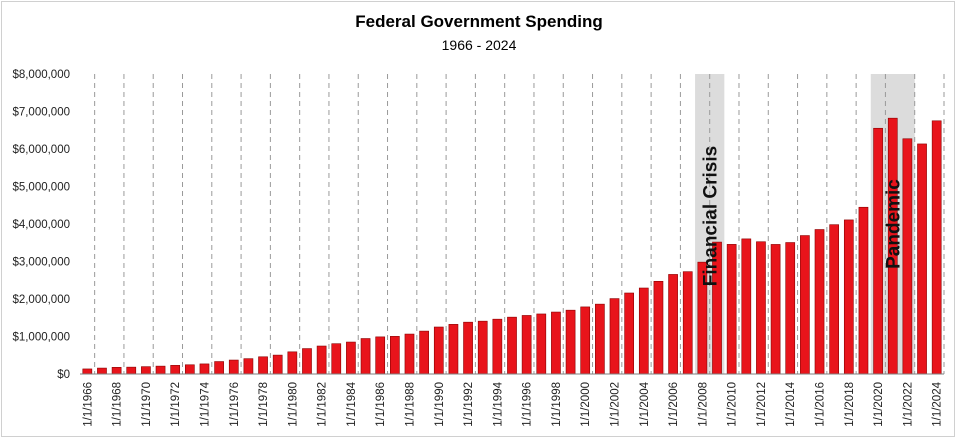 The width and height of the screenshot is (958, 440). I want to click on x-tick-label: 1/1/1994, so click(498, 403).